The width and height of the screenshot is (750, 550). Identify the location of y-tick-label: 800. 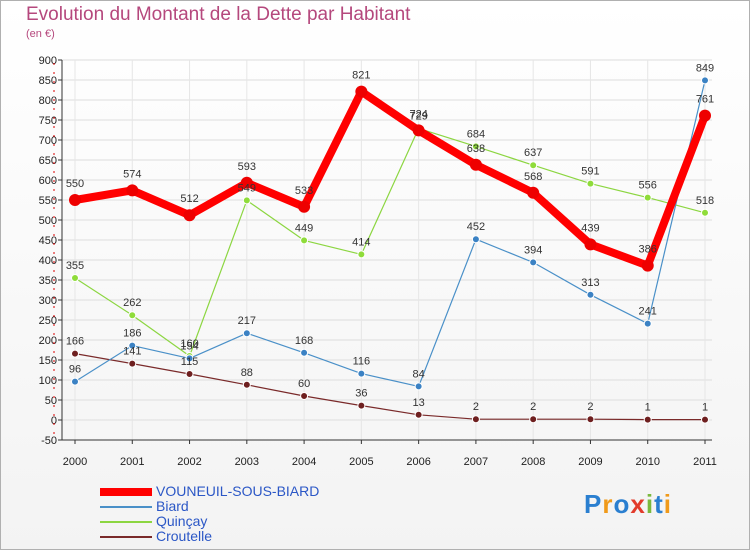
(48, 101).